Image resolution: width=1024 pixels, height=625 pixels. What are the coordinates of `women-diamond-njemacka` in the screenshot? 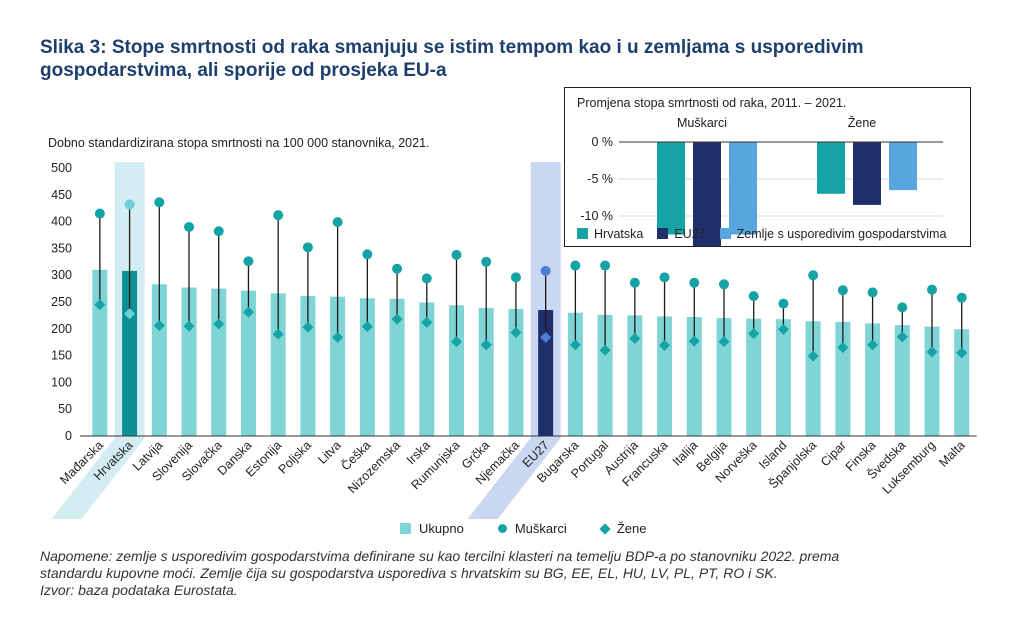 It's located at (516, 333).